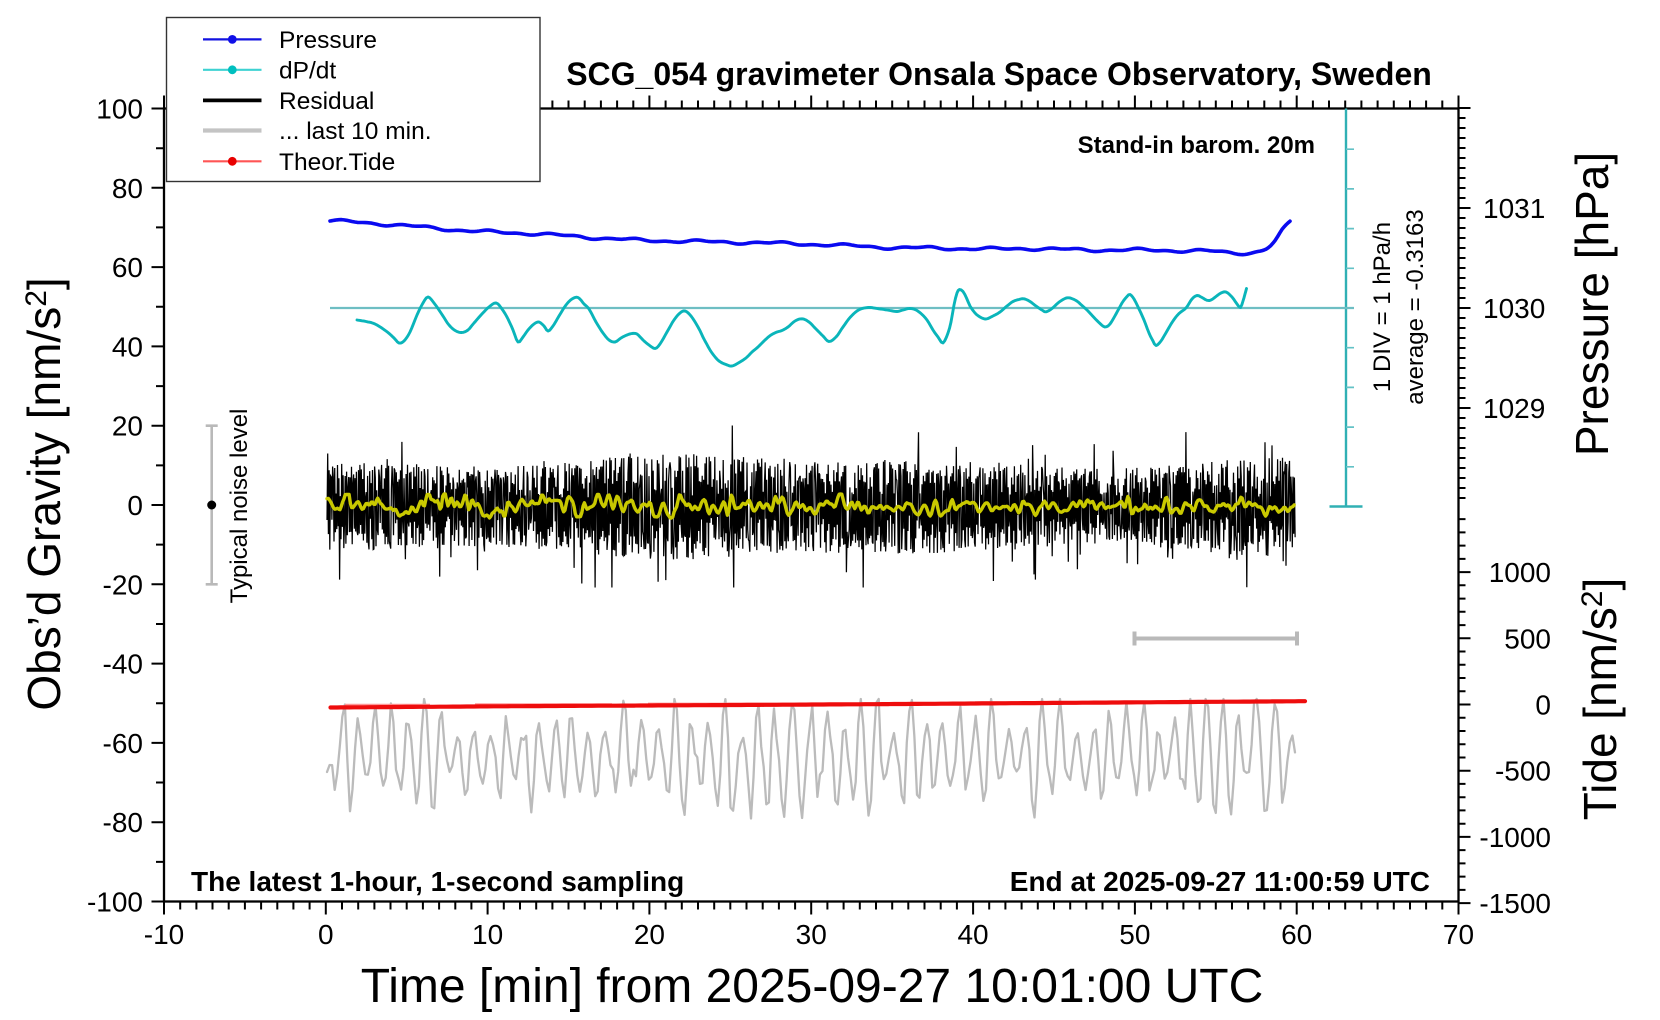 The height and width of the screenshot is (1020, 1660). I want to click on svg-text: -40, so click(123, 664).